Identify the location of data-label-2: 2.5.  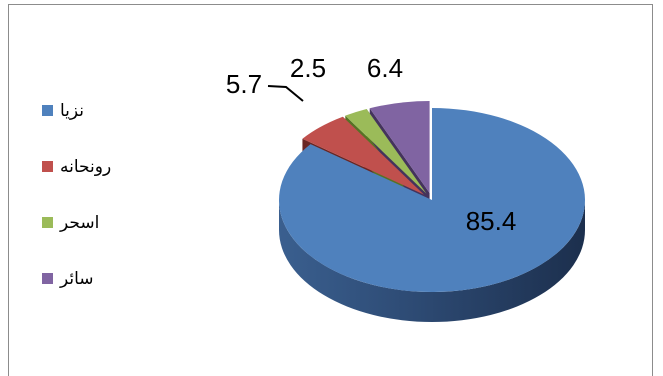
(308, 68).